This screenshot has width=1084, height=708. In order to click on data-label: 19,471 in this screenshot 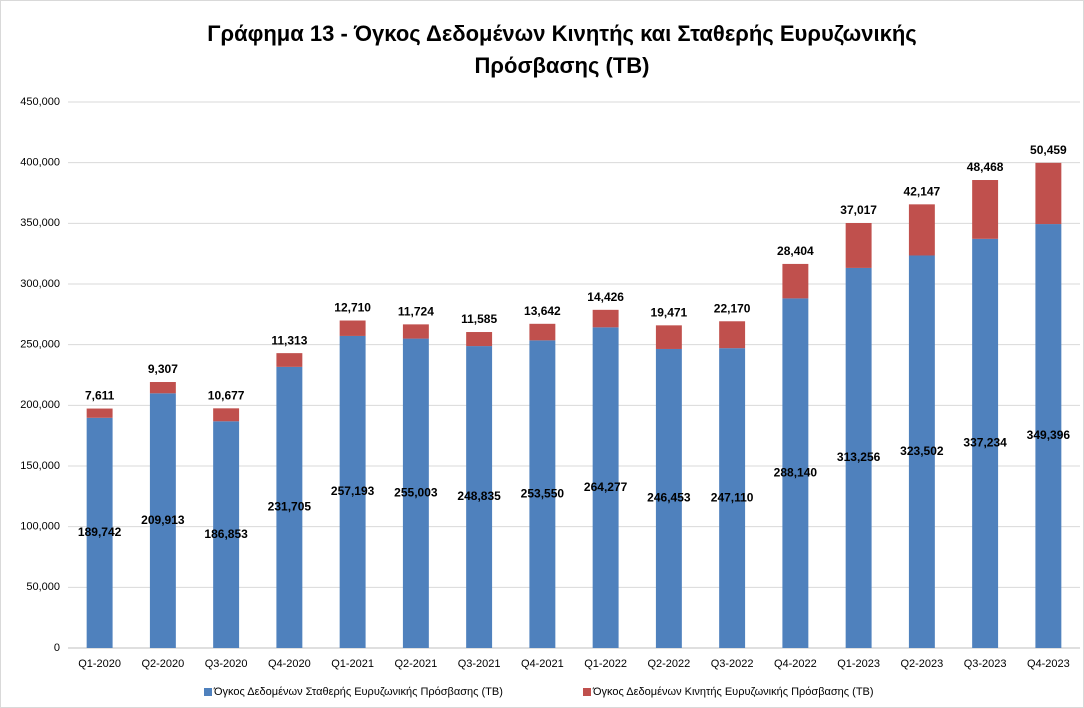, I will do `click(669, 313)`.